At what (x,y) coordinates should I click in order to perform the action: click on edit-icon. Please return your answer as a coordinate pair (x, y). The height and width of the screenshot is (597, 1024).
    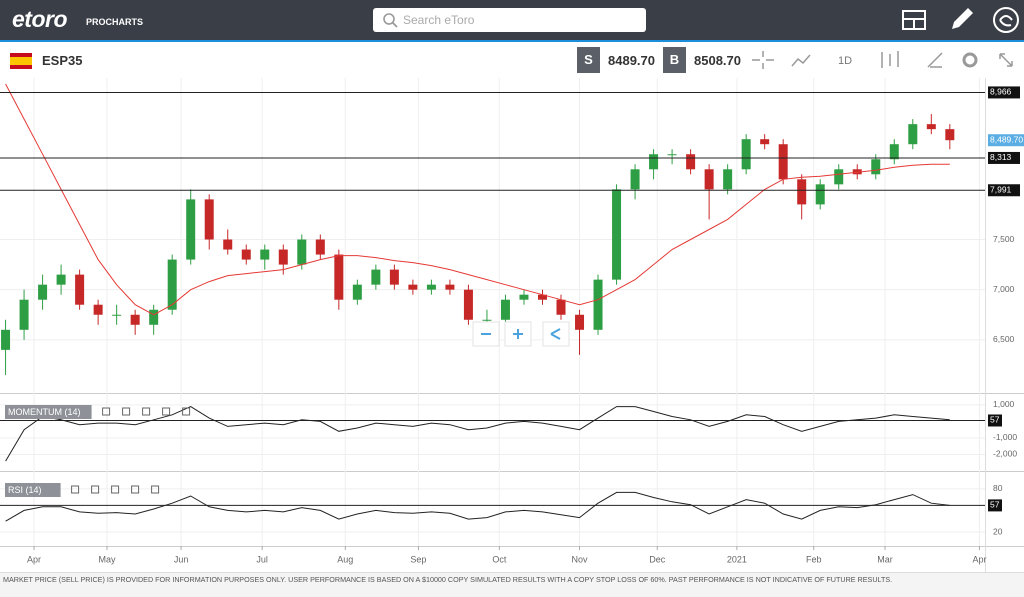
    Looking at the image, I should click on (962, 18).